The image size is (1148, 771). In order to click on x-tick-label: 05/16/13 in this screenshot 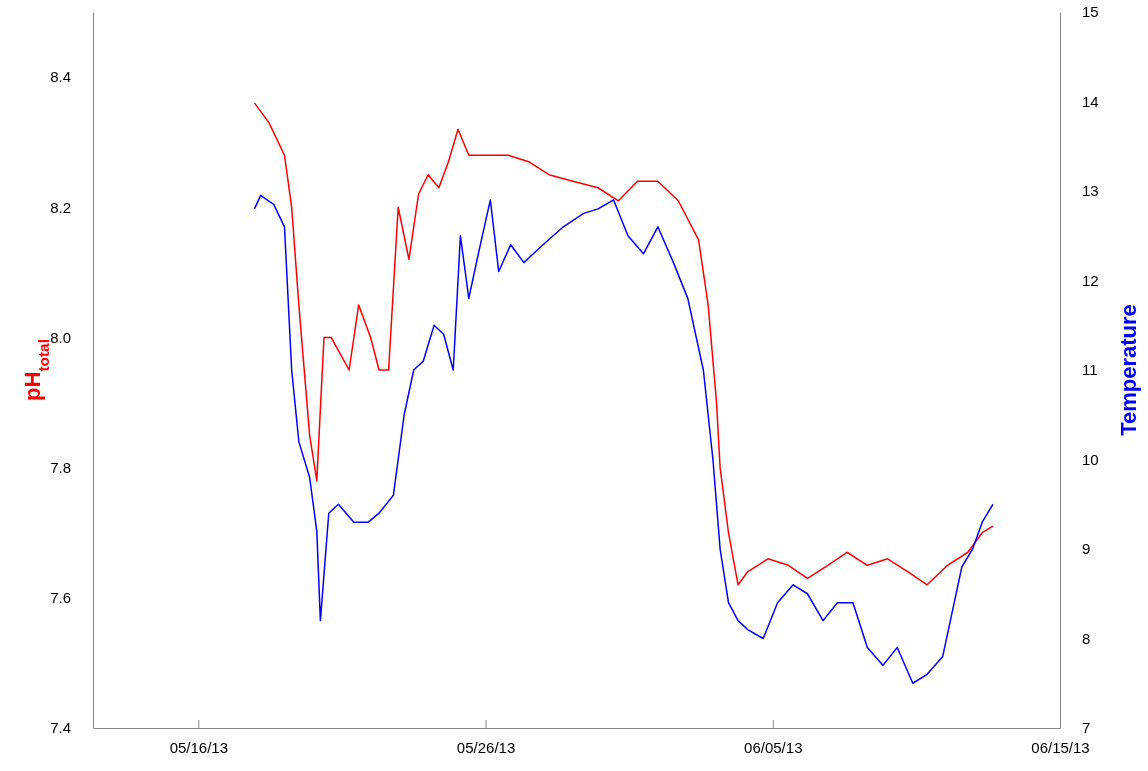, I will do `click(199, 747)`.